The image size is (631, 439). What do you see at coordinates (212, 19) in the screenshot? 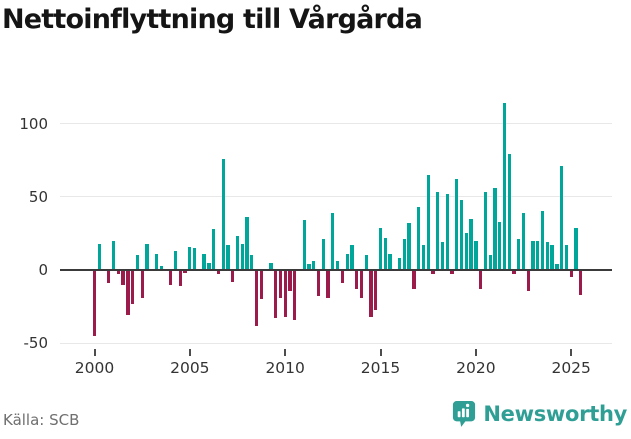
I see `chart-title: Nettoinflyttning till Vårgårda` at bounding box center [212, 19].